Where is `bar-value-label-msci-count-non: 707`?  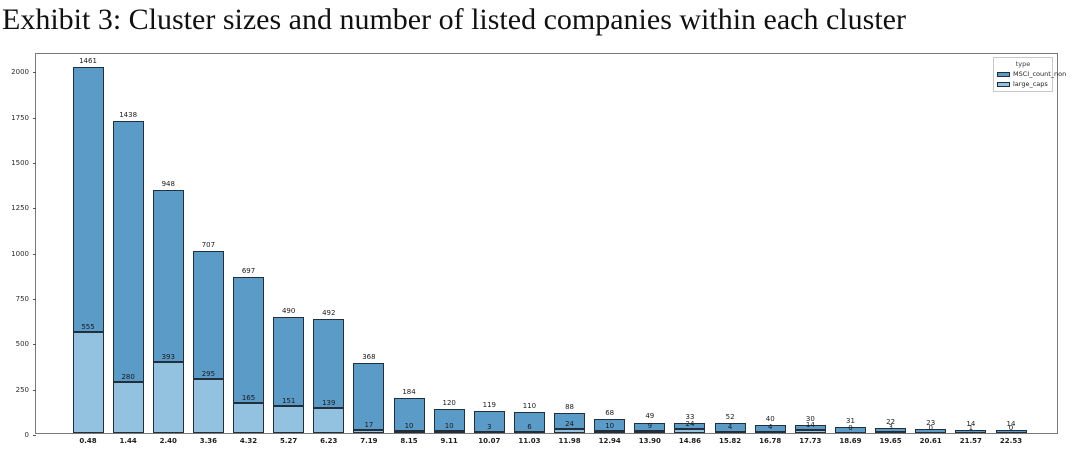 bar-value-label-msci-count-non: 707 is located at coordinates (208, 245).